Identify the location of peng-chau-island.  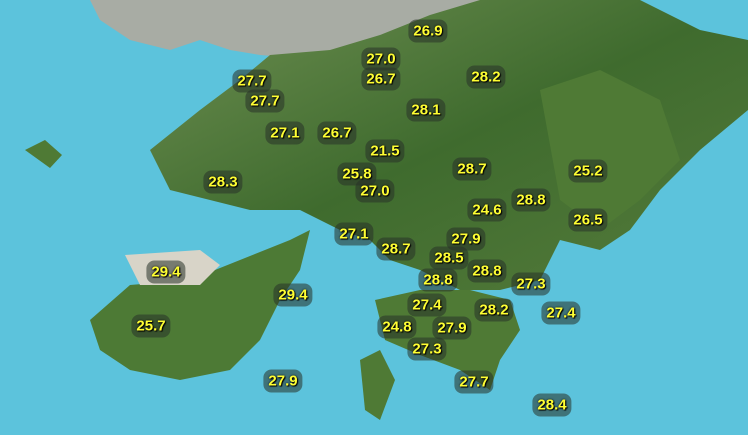
(43, 154).